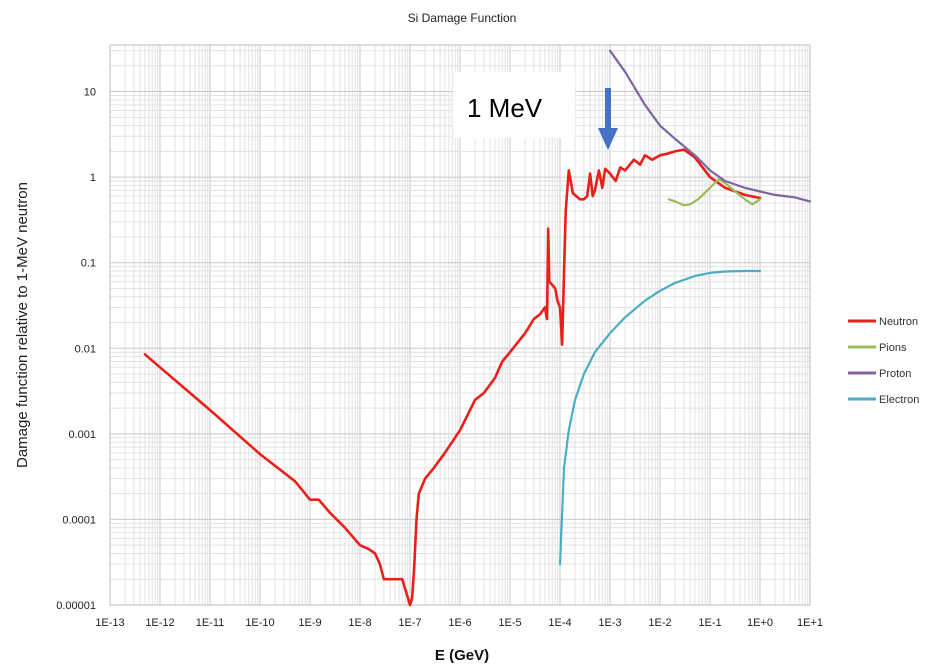  What do you see at coordinates (79, 520) in the screenshot?
I see `y-tick-label: 0.0001` at bounding box center [79, 520].